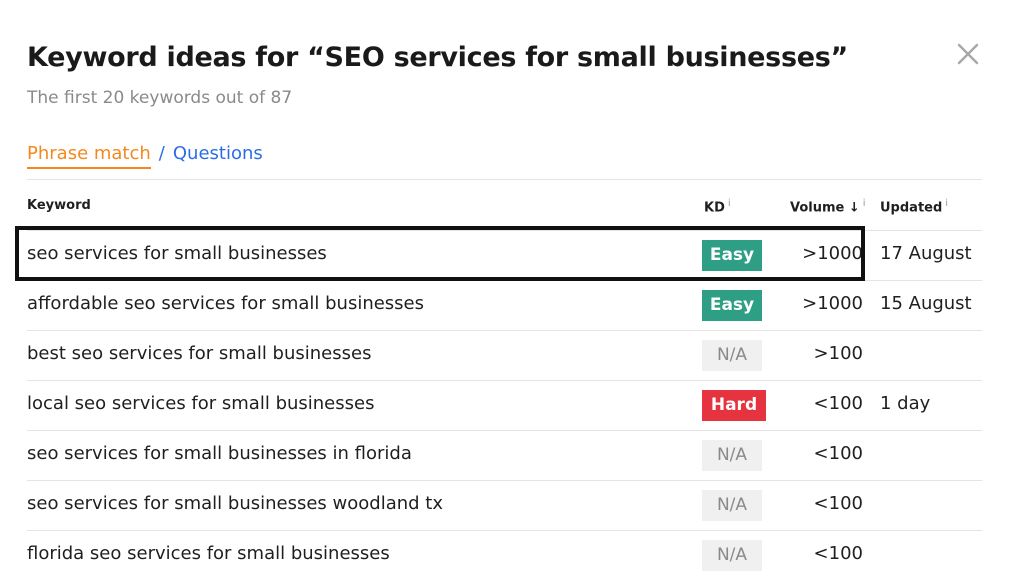 The width and height of the screenshot is (1024, 580). I want to click on close-icon, so click(968, 54).